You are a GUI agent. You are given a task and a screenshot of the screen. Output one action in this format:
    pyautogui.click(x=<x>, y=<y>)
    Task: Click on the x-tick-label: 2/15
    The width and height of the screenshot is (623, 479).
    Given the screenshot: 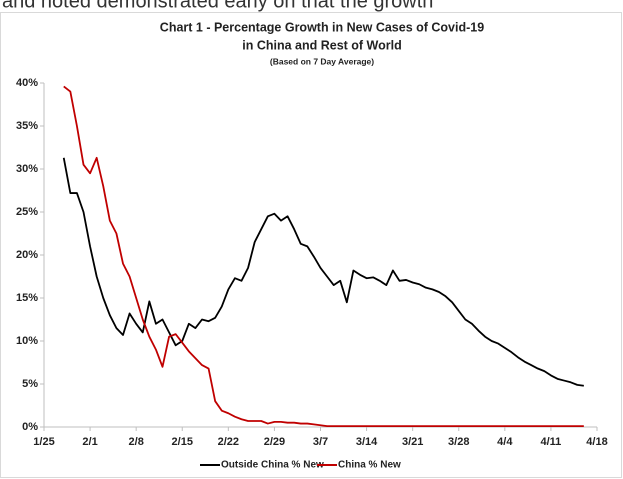 What is the action you would take?
    pyautogui.click(x=182, y=442)
    